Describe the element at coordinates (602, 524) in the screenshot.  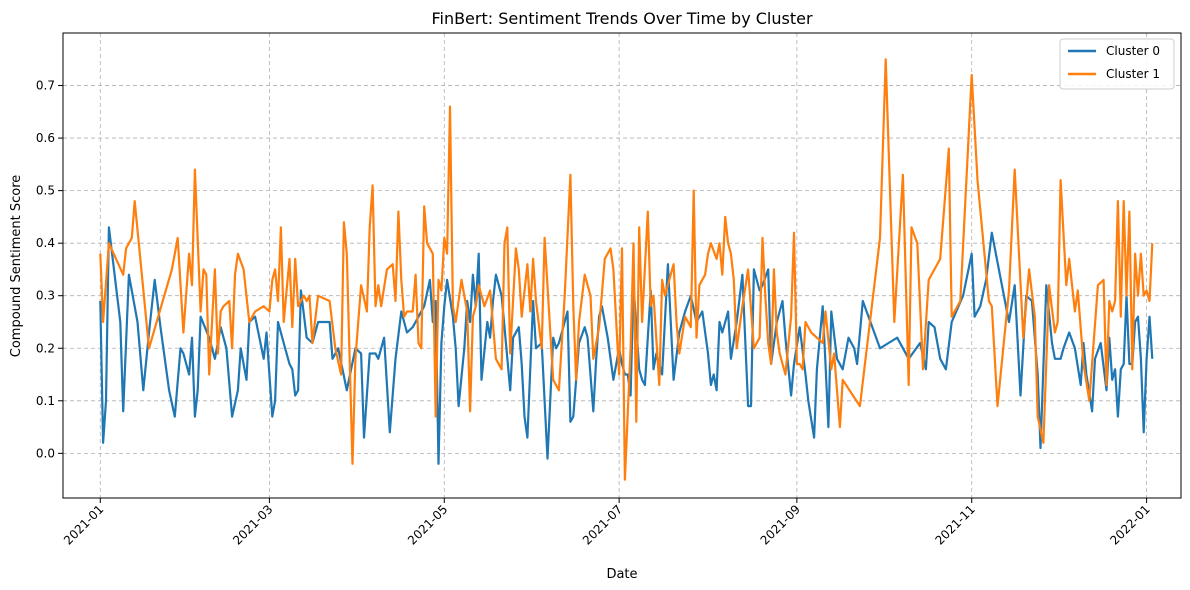
I see `x-tick-label: 2021-07` at that location.